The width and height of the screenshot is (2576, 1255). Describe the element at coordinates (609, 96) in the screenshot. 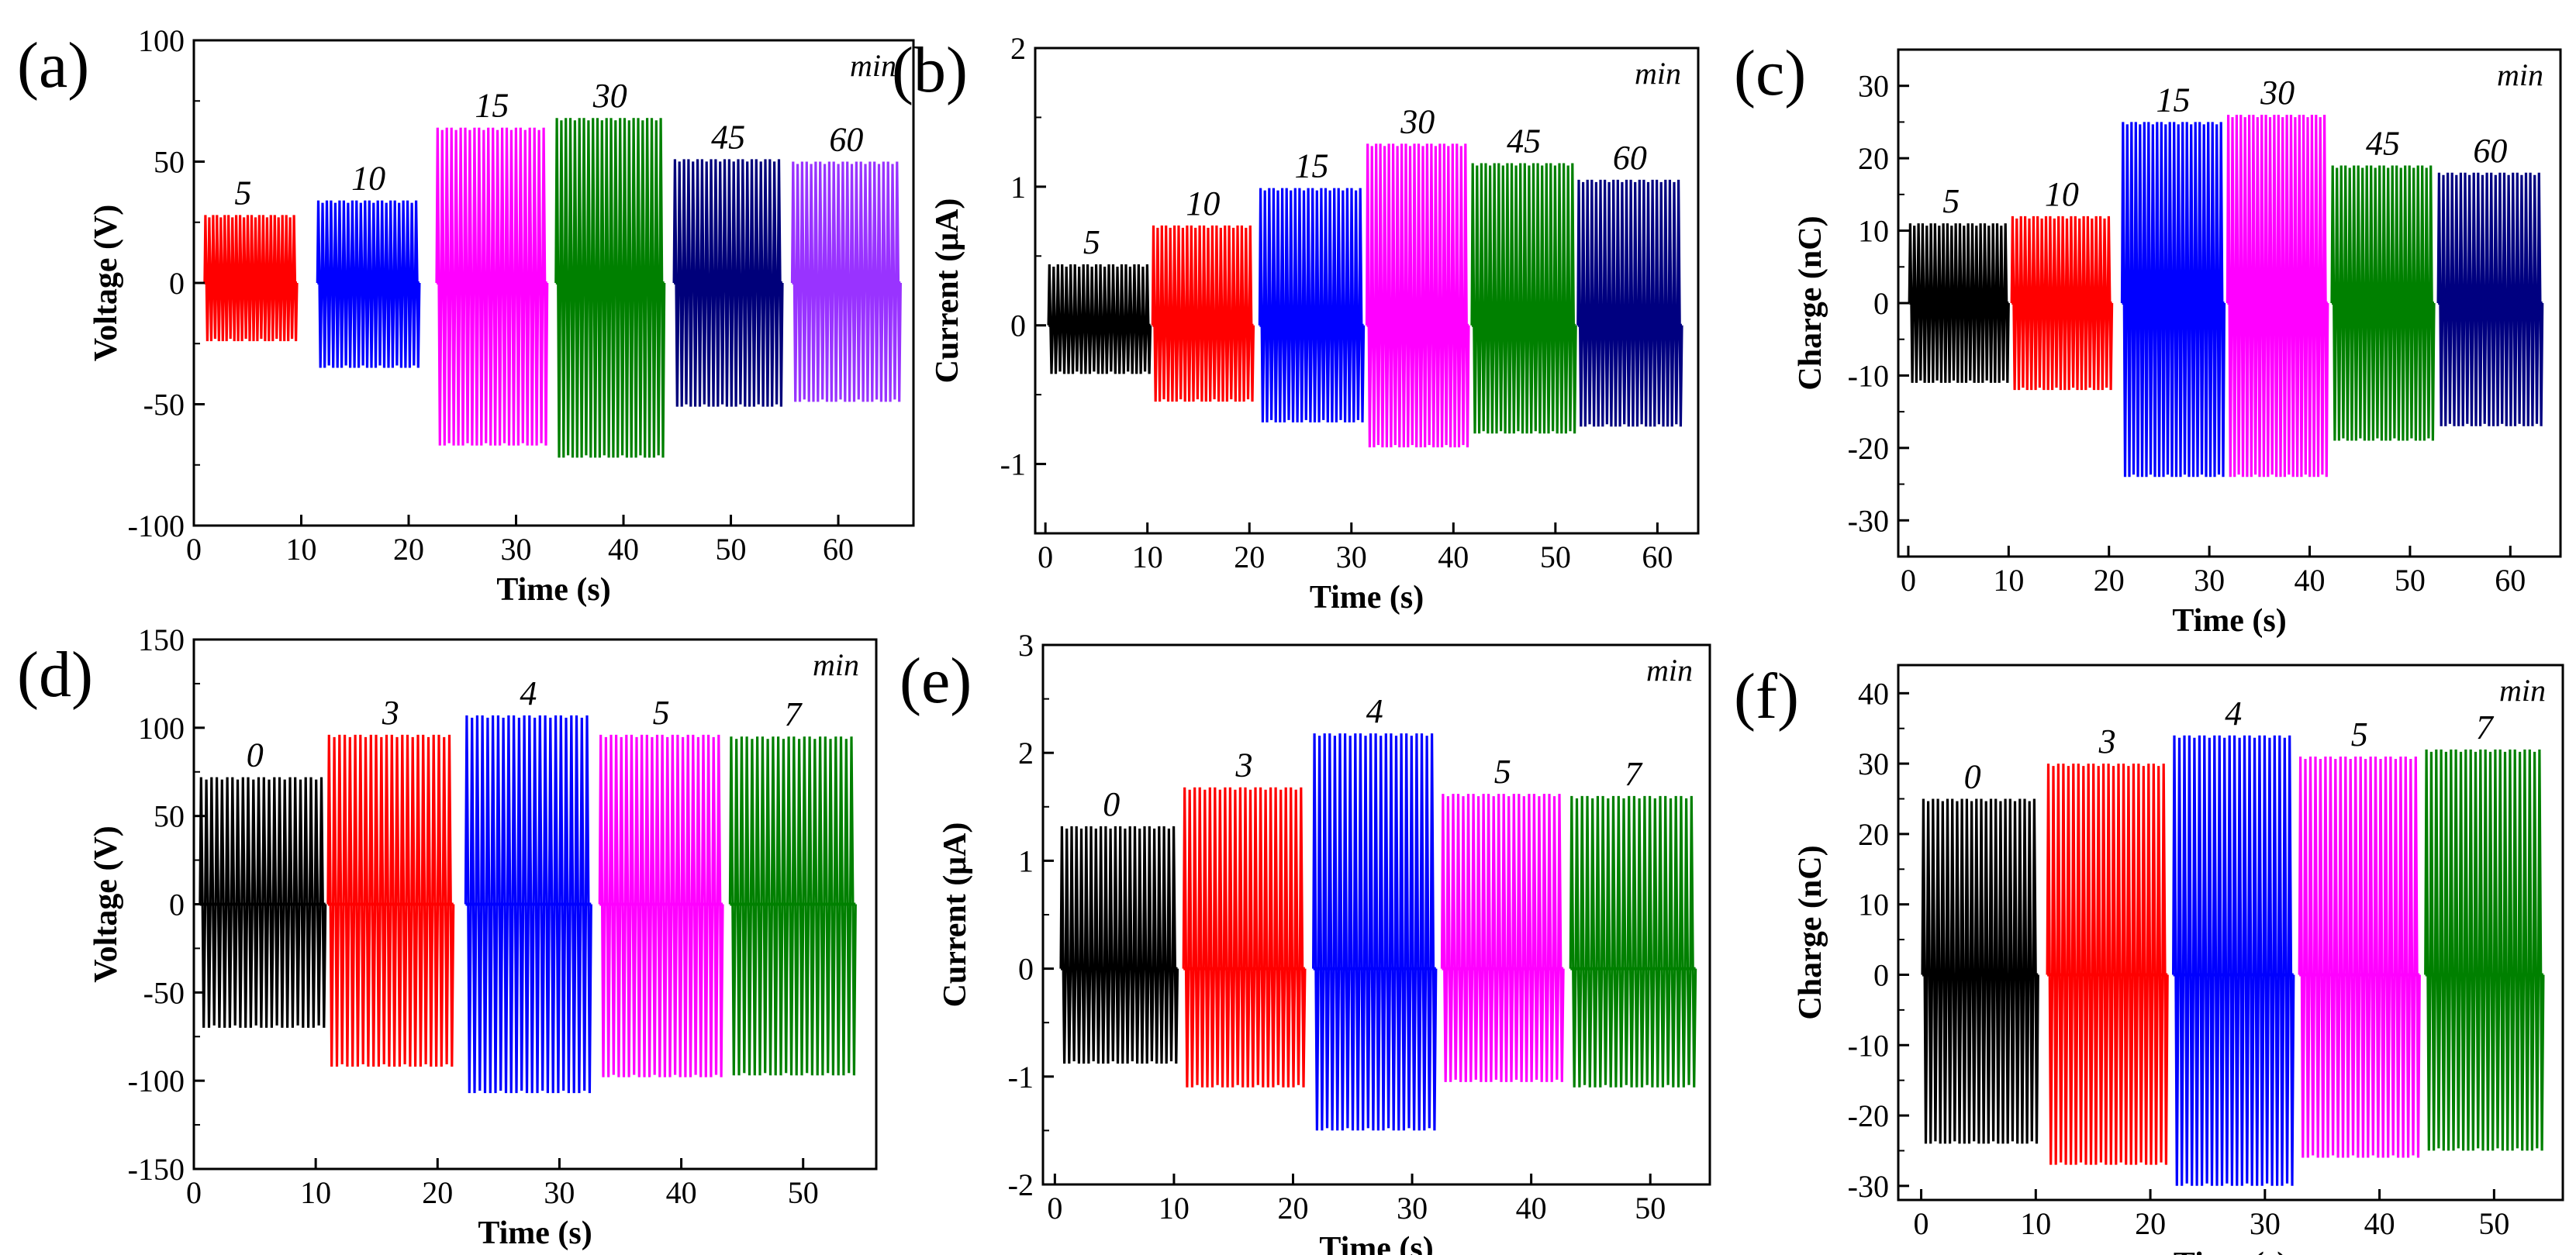

I see `block-label: 30` at that location.